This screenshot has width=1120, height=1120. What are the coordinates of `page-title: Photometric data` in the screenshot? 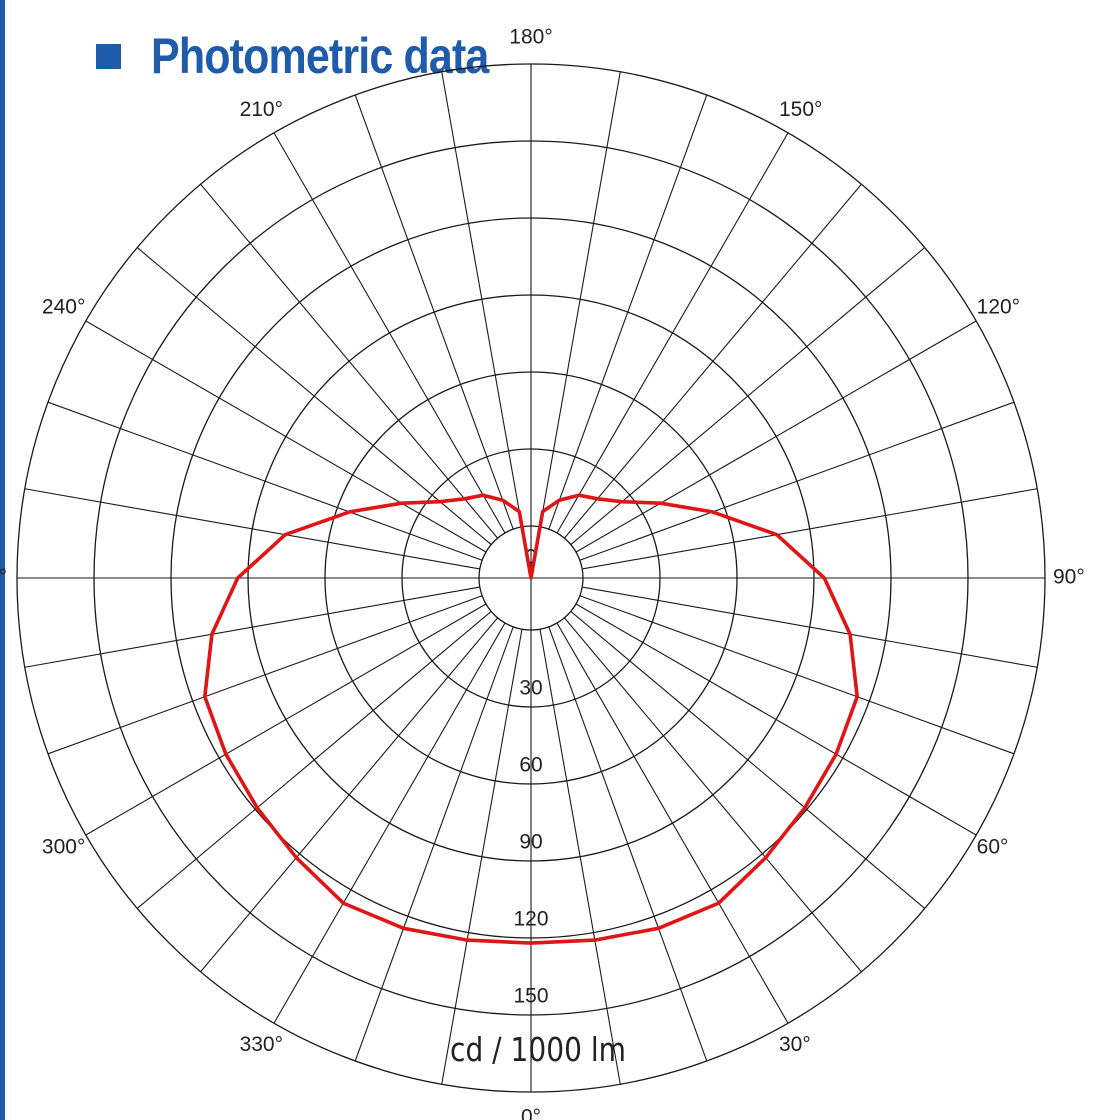 It's located at (320, 56).